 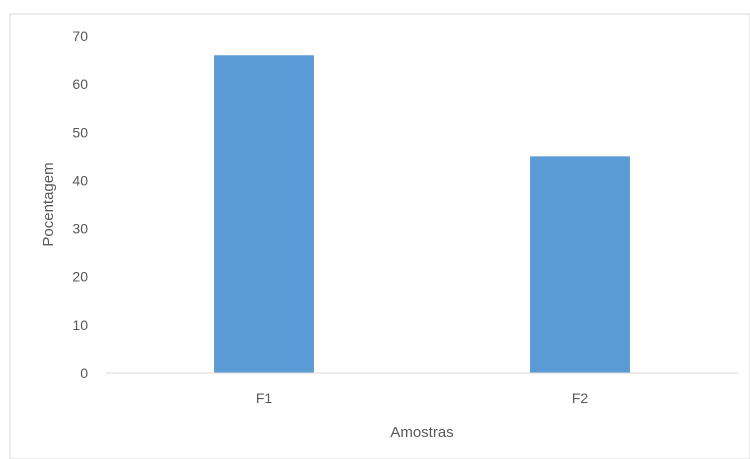 What do you see at coordinates (422, 398) in the screenshot?
I see `x-axis-ticks: F1 F2` at bounding box center [422, 398].